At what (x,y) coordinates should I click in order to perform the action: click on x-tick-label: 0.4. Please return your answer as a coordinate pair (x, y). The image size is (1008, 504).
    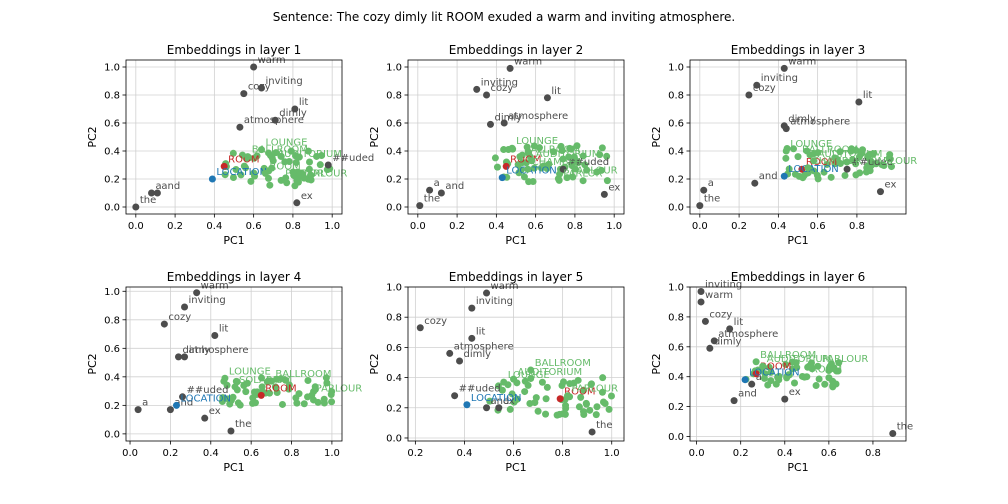
    Looking at the image, I should click on (778, 226).